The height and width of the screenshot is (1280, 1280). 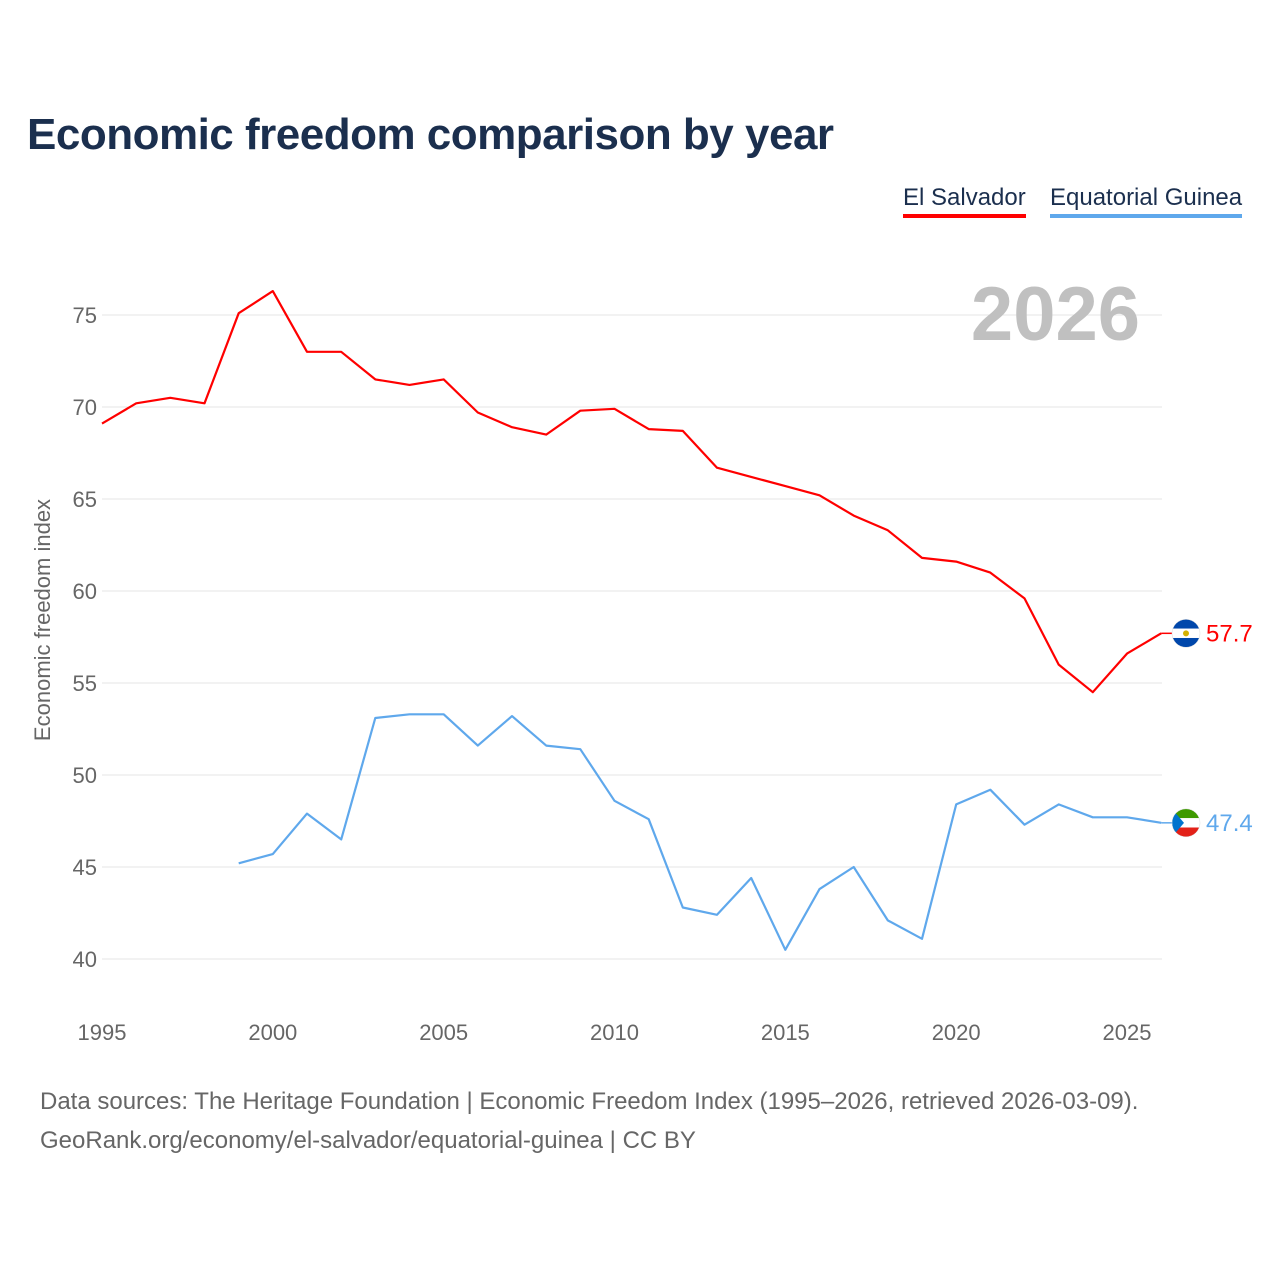 I want to click on end-value-label: 57.7, so click(x=1229, y=633).